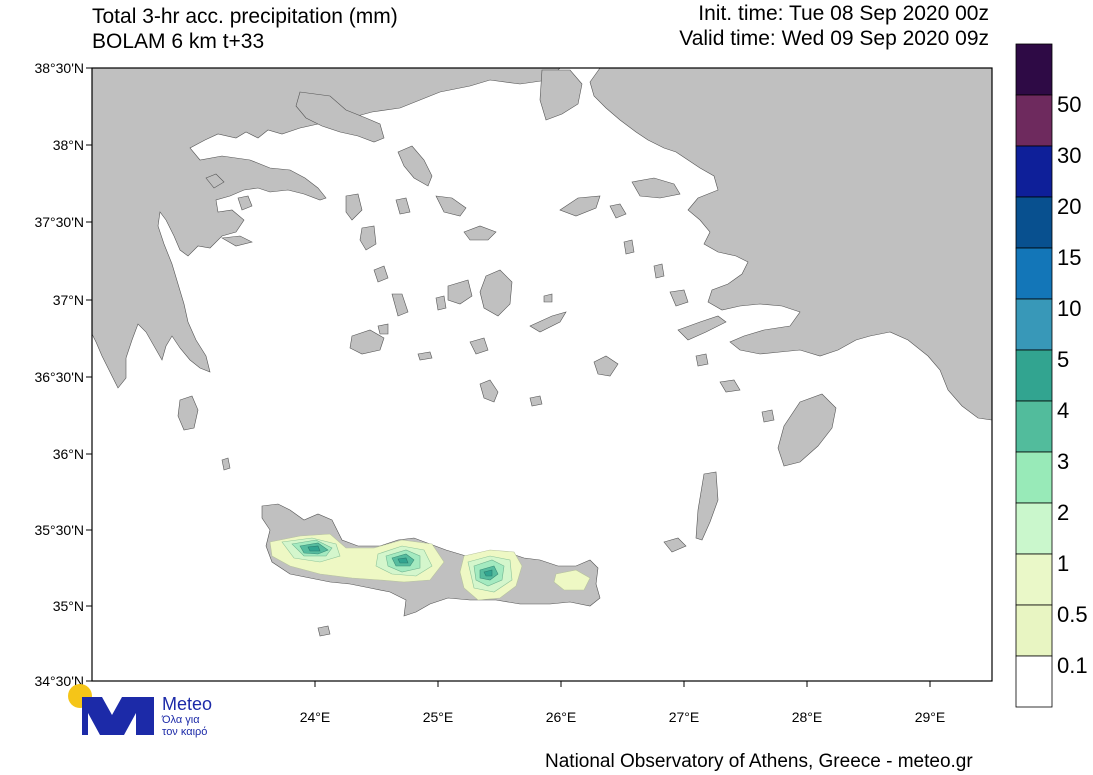 This screenshot has height=775, width=1093. I want to click on land-serifos, so click(381, 274).